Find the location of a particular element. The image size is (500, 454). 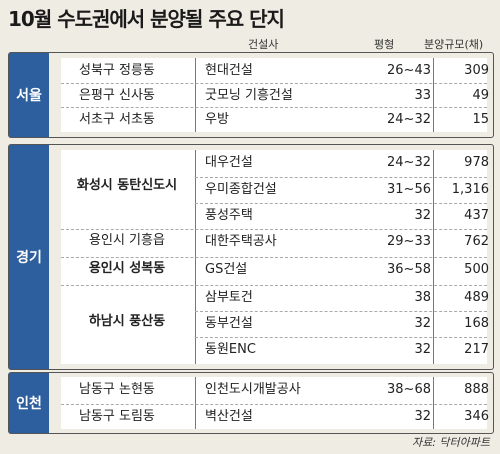

builder-cell: GS건설 is located at coordinates (226, 269).